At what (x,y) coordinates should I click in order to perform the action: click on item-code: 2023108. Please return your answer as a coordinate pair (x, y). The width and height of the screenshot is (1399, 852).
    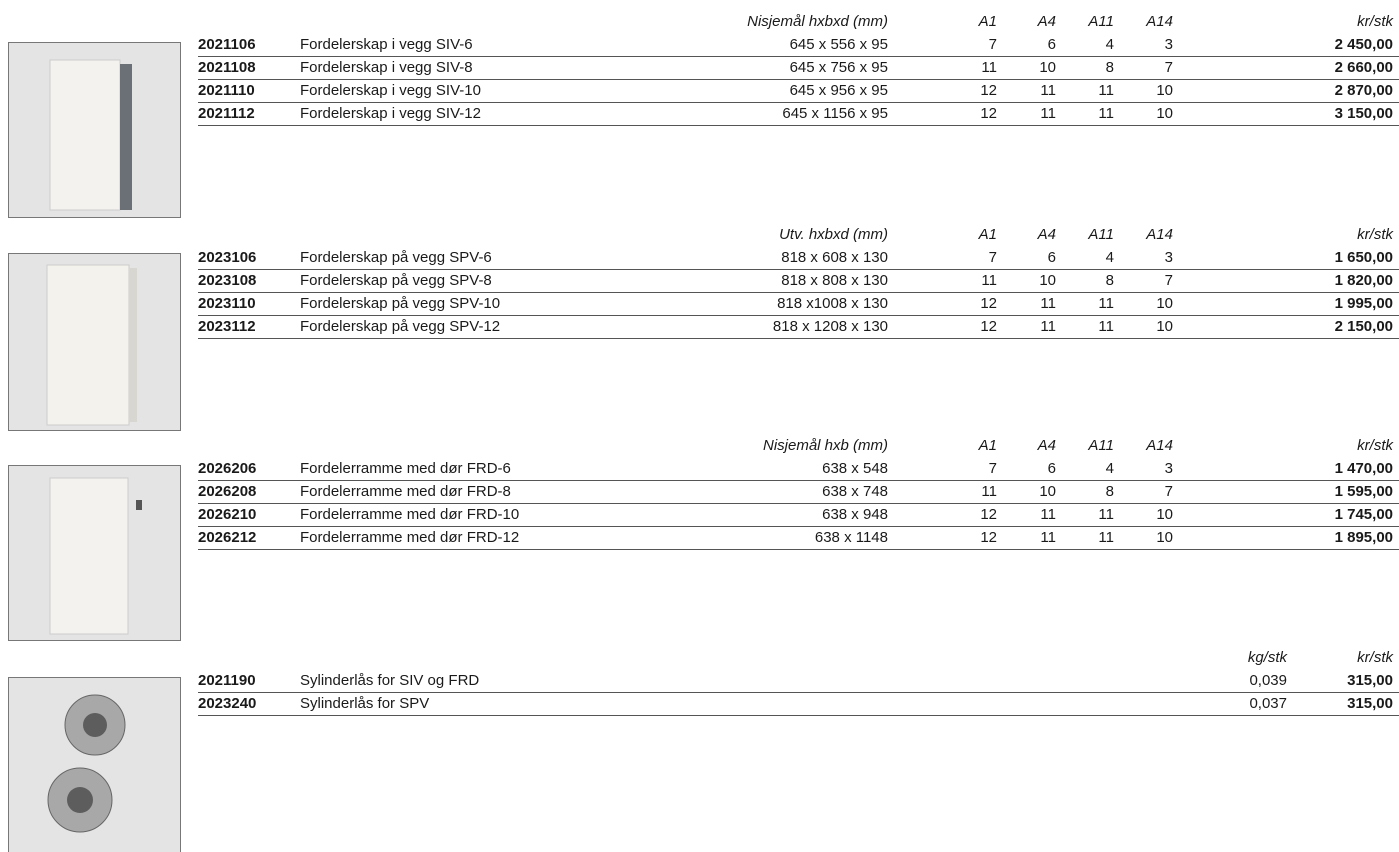
    Looking at the image, I should click on (227, 280).